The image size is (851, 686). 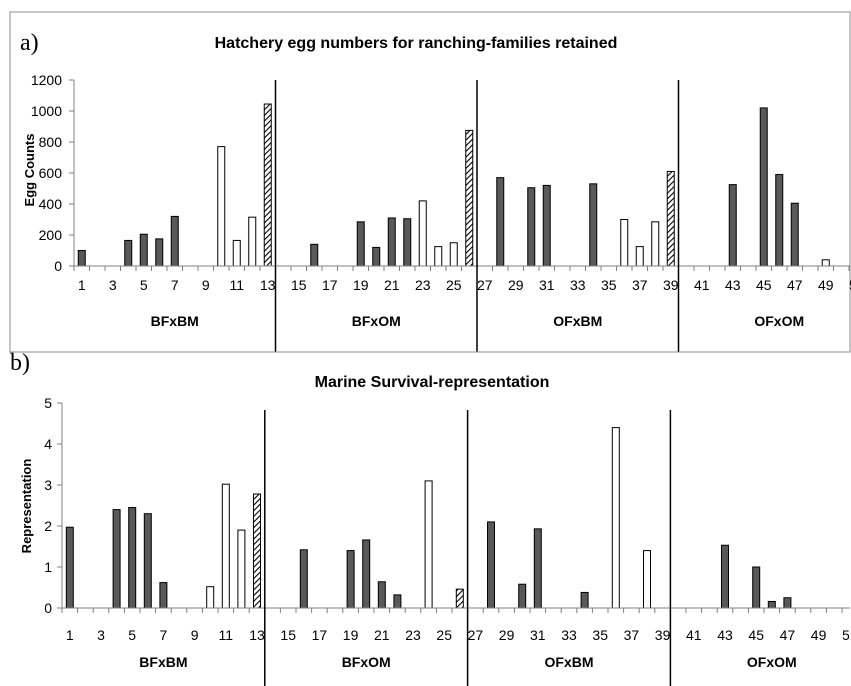 What do you see at coordinates (48, 444) in the screenshot?
I see `y-tick-label: 4` at bounding box center [48, 444].